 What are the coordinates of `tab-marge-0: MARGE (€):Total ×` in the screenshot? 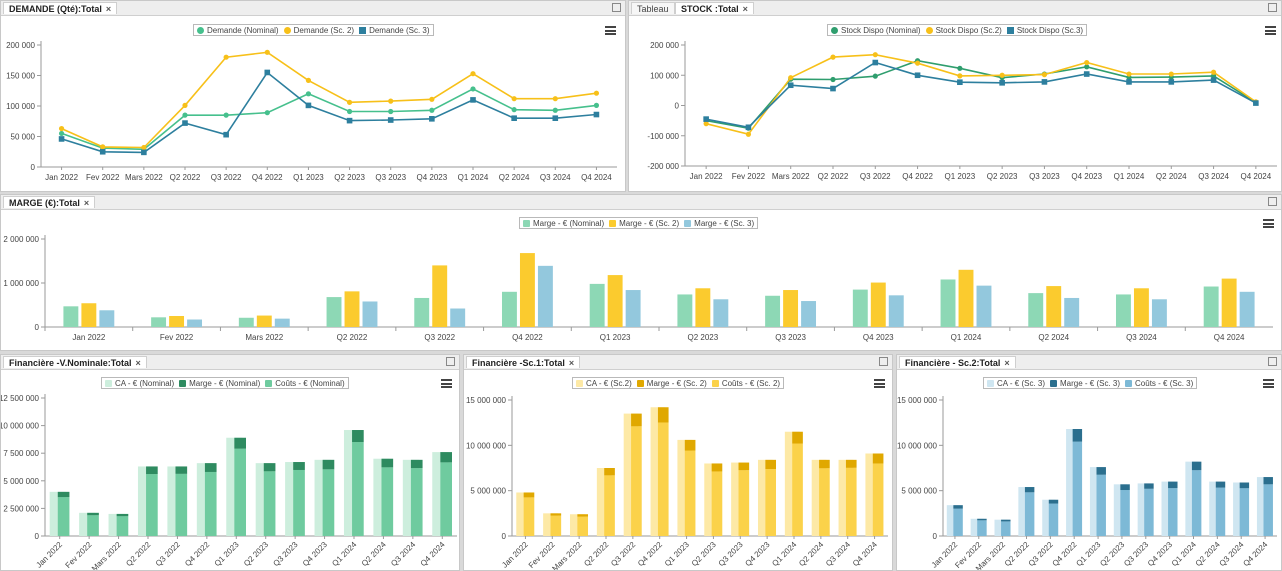 It's located at (49, 202).